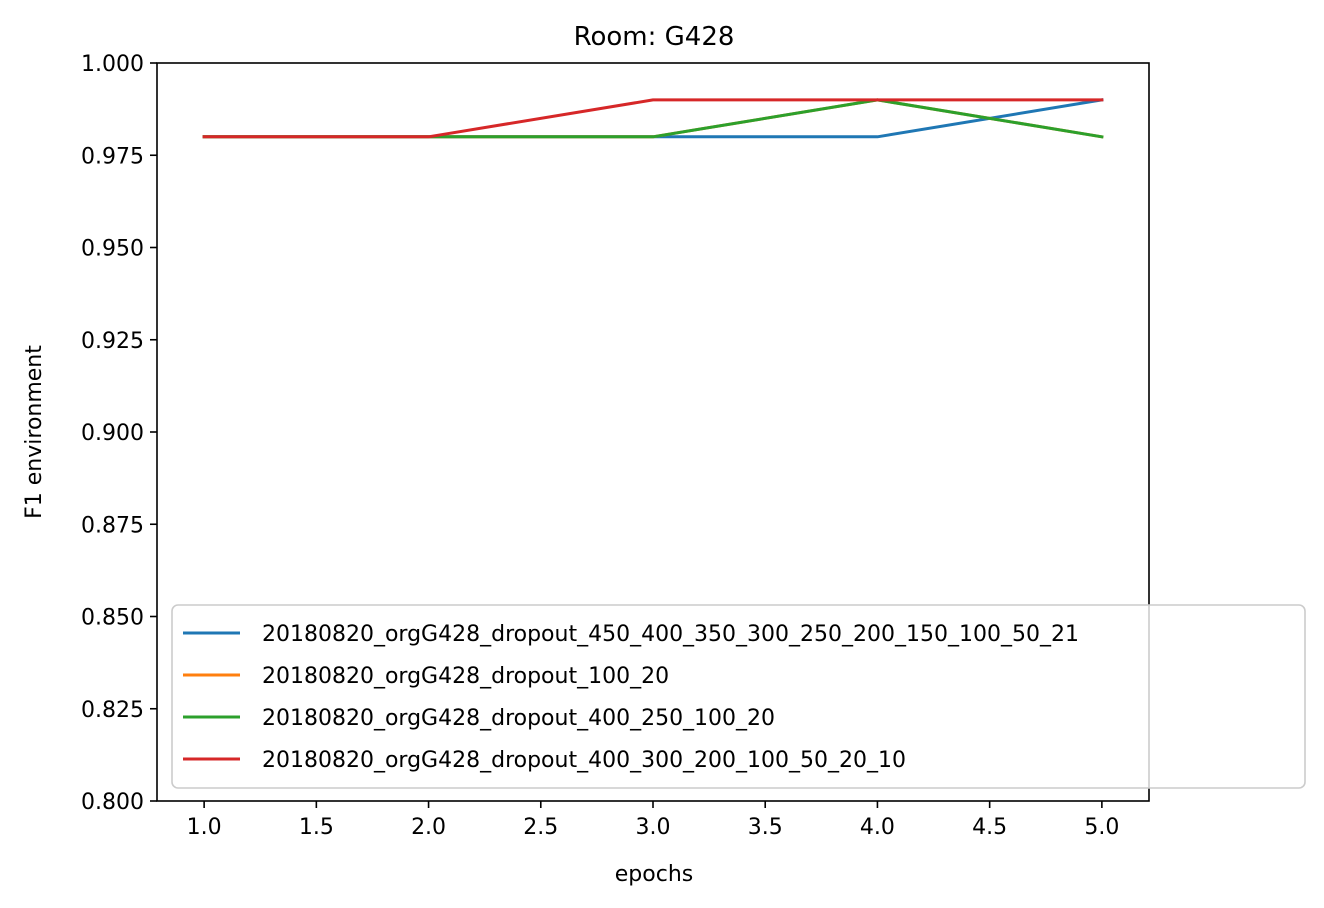  Describe the element at coordinates (112, 618) in the screenshot. I see `y-tick-label: 0.850` at that location.